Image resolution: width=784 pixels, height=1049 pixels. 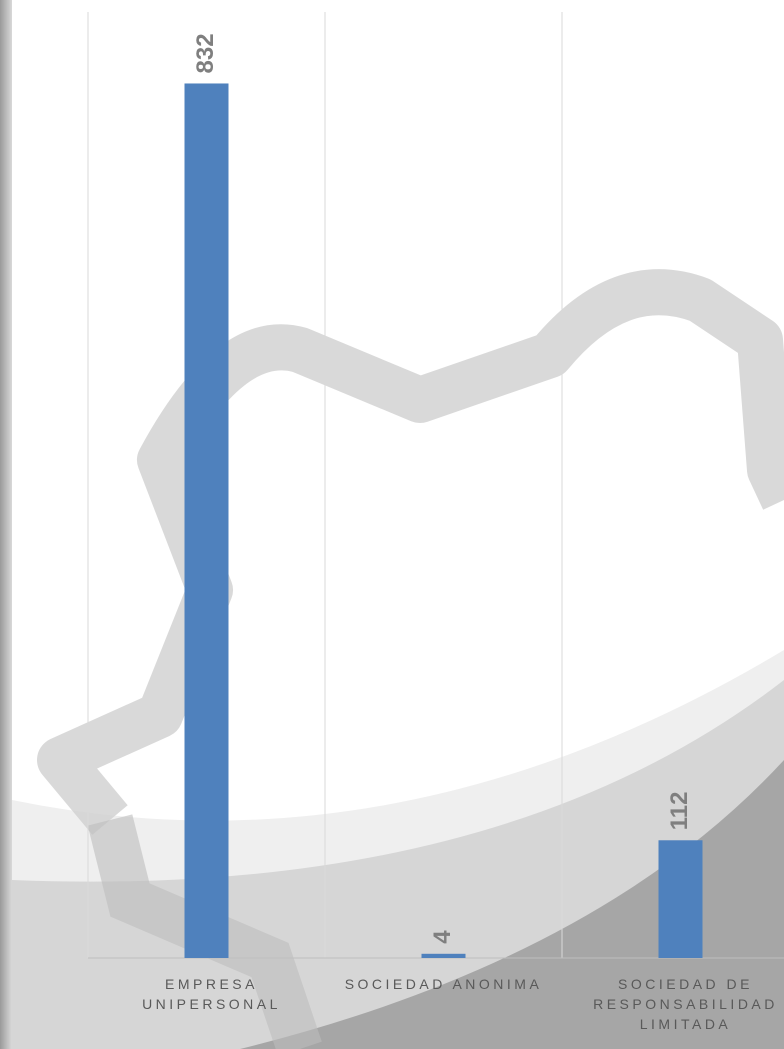 What do you see at coordinates (442, 937) in the screenshot?
I see `value-label: 4` at bounding box center [442, 937].